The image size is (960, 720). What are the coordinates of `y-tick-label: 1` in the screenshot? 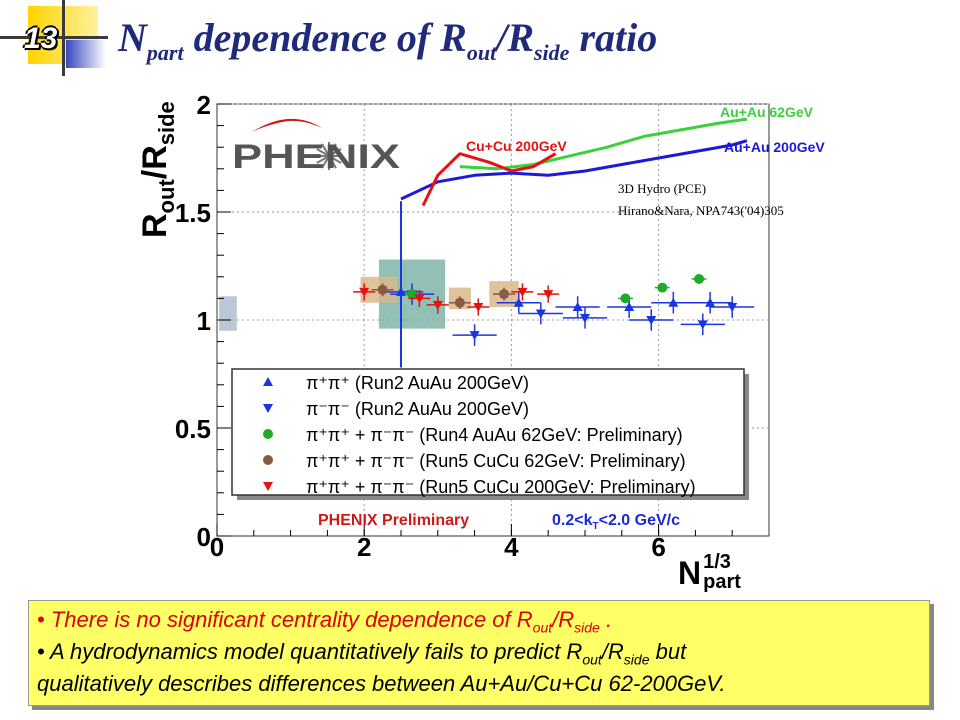 It's located at (204, 321).